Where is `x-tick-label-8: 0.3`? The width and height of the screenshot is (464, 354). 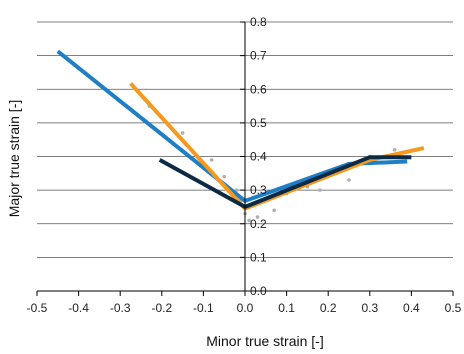 x-tick-label-8: 0.3 is located at coordinates (369, 308).